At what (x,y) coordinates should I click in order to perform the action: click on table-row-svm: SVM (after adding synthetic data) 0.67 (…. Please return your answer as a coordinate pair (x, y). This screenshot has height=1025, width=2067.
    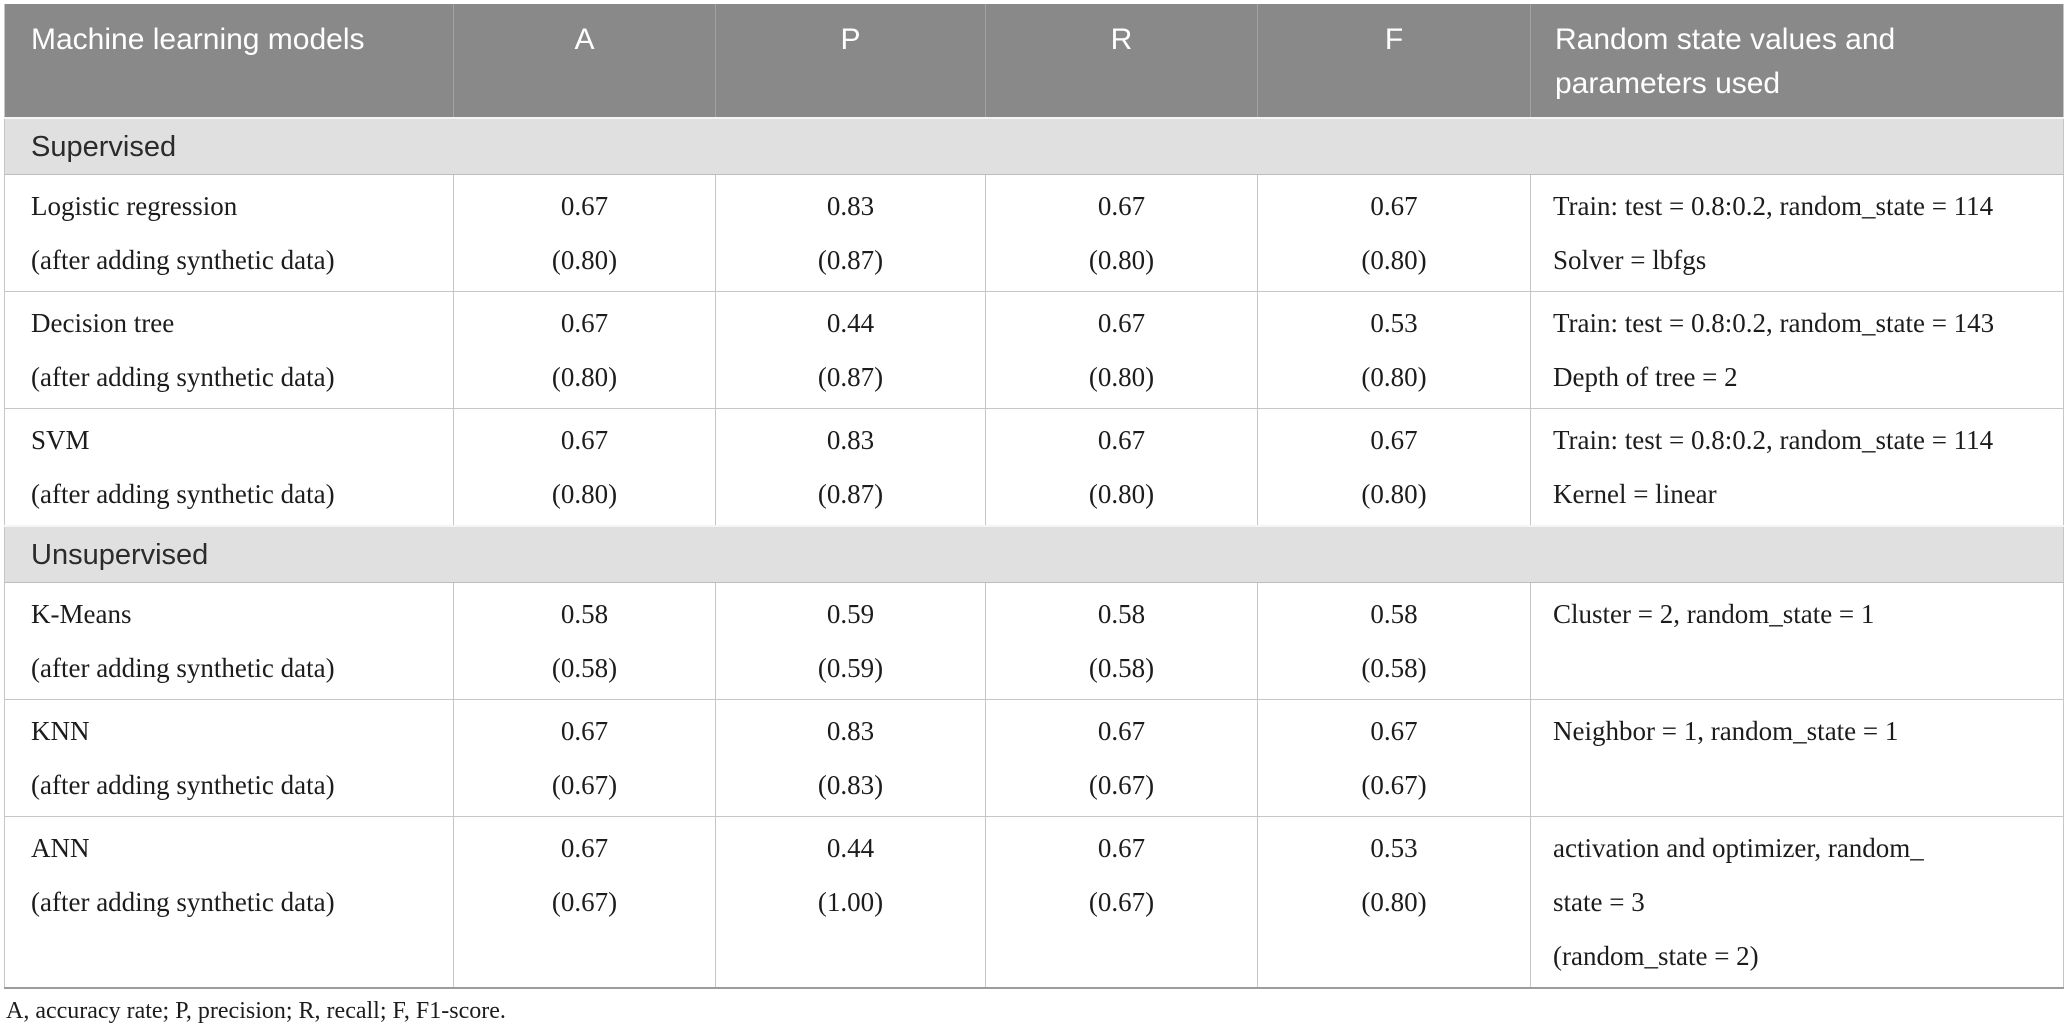
    Looking at the image, I should click on (1034, 467).